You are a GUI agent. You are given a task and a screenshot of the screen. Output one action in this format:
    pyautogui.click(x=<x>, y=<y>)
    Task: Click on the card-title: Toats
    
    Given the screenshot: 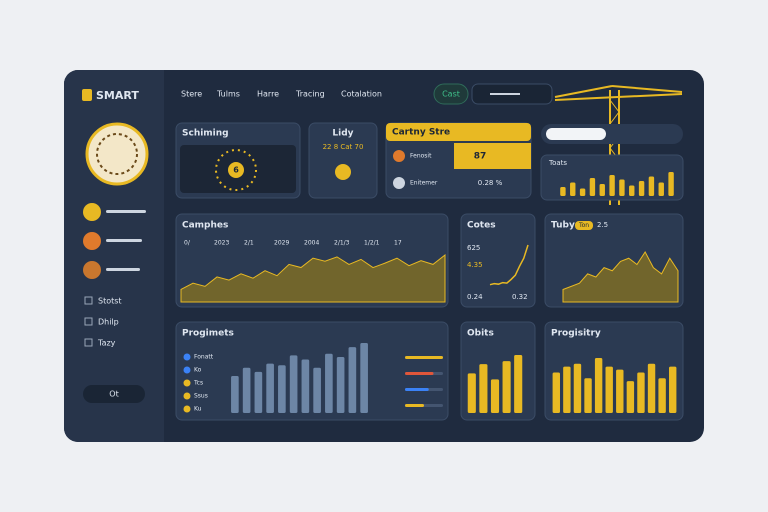 What is the action you would take?
    pyautogui.click(x=557, y=163)
    